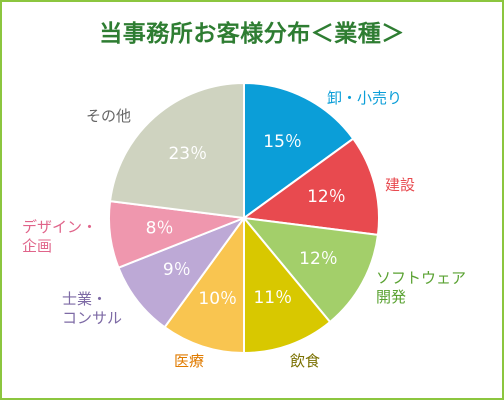  I want to click on category-label-design: デザイン・ 企画, so click(60, 236).